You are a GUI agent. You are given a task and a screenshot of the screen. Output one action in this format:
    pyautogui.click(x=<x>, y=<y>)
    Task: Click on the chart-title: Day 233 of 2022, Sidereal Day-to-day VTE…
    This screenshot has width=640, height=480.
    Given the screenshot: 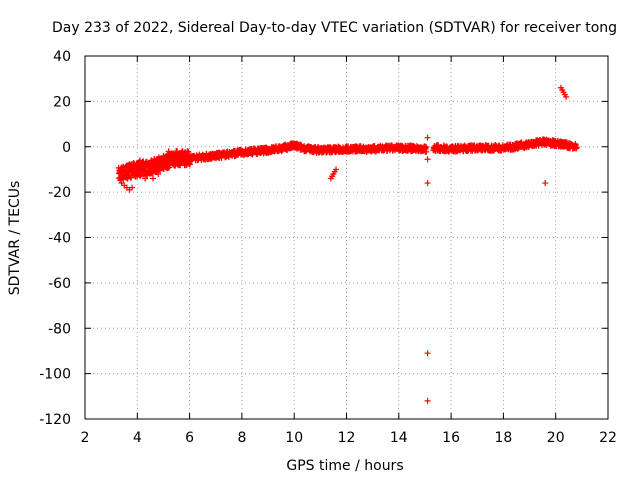 What is the action you would take?
    pyautogui.click(x=334, y=28)
    